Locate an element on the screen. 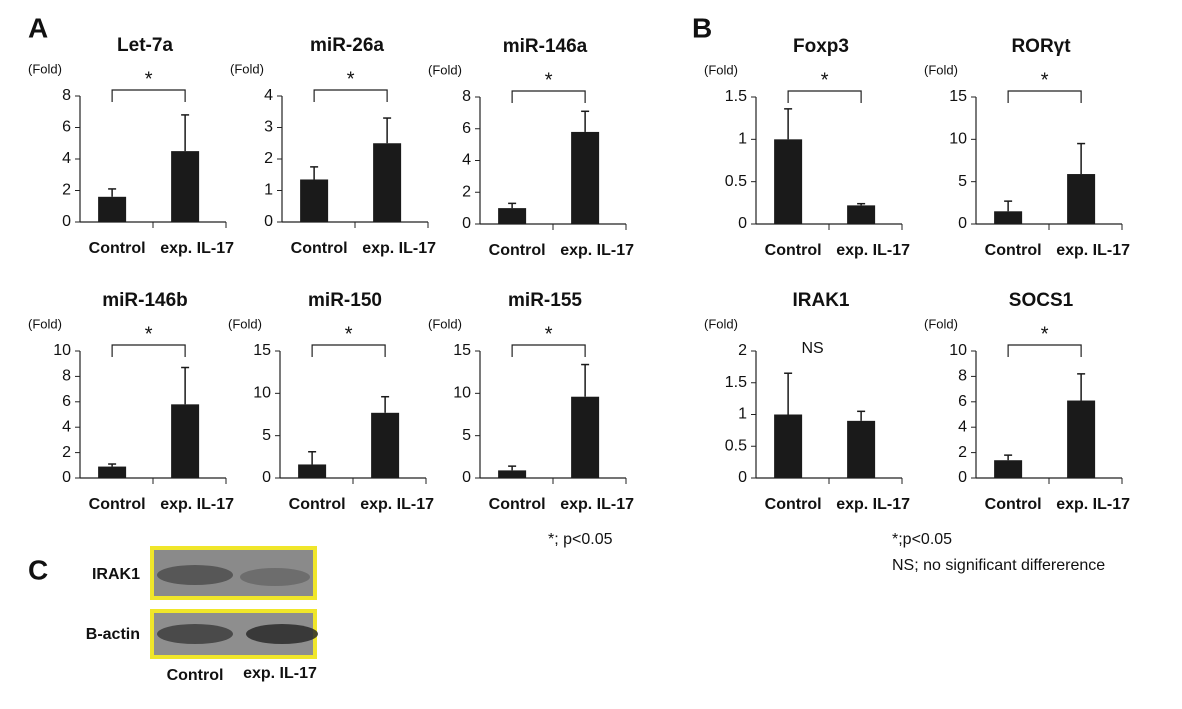 Image resolution: width=1182 pixels, height=709 pixels. y-tick-label: 3 is located at coordinates (268, 127).